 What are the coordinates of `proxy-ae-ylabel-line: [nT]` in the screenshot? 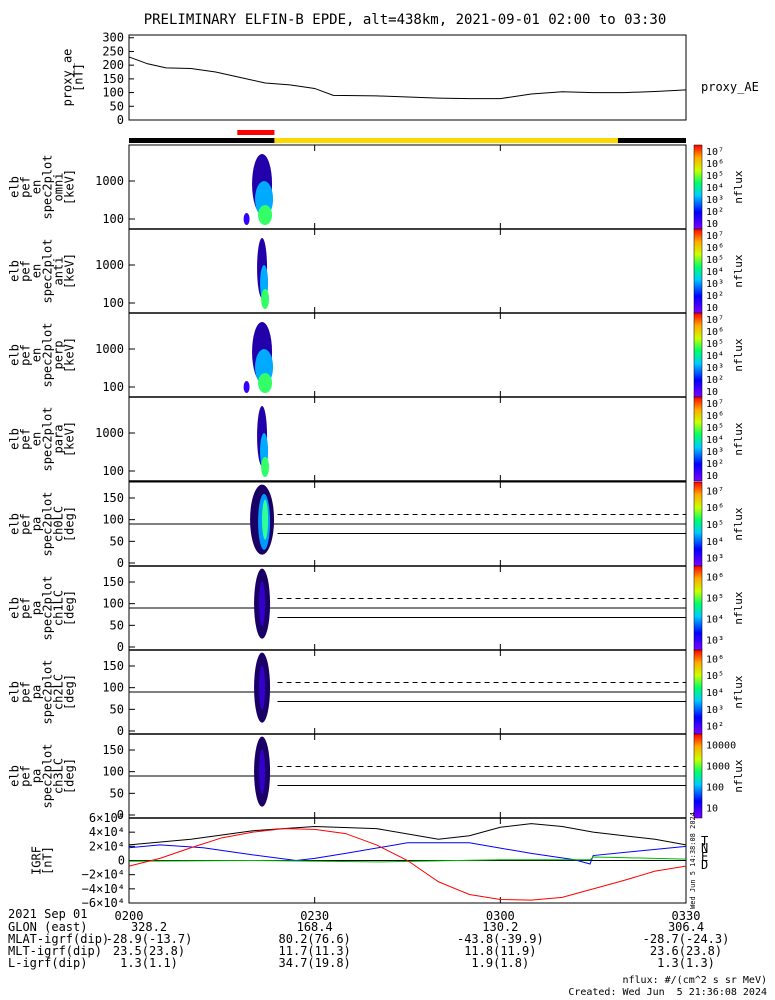 It's located at (79, 77).